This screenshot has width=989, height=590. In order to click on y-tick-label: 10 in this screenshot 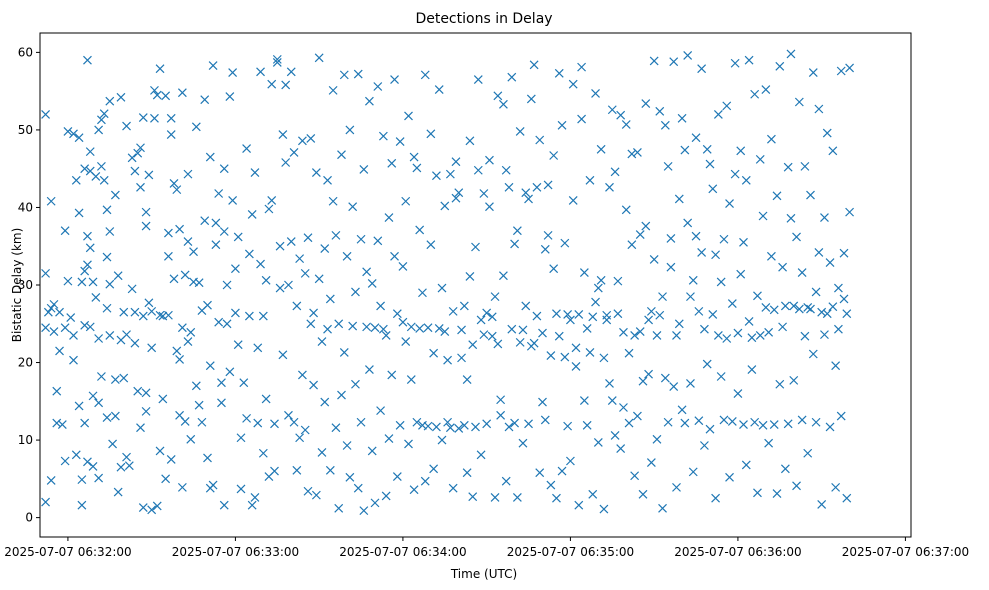, I will do `click(25, 440)`.